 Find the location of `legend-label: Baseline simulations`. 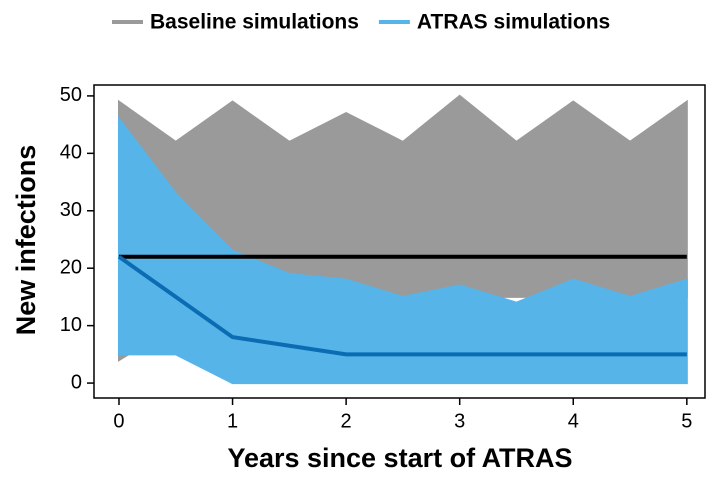

legend-label: Baseline simulations is located at coordinates (254, 22).